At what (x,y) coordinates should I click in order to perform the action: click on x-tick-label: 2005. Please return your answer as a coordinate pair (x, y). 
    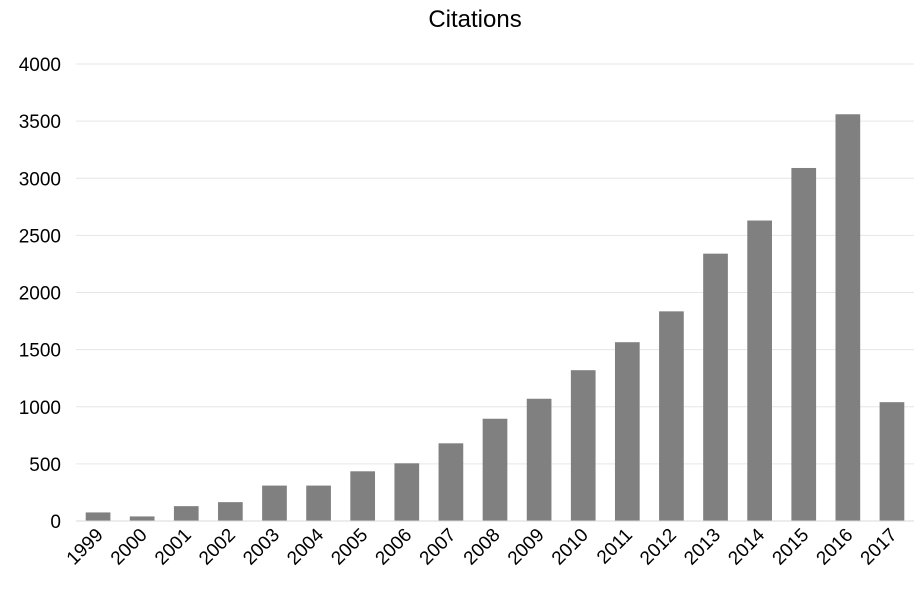
    Looking at the image, I should click on (349, 547).